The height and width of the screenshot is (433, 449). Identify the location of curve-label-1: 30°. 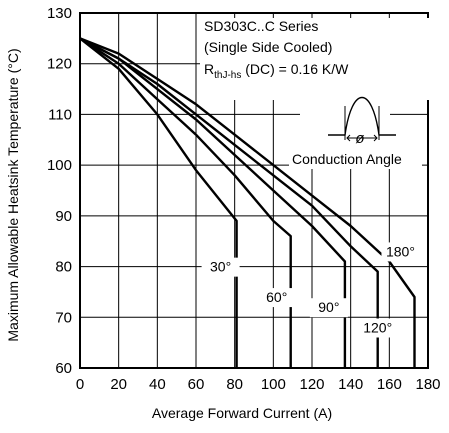
(220, 267).